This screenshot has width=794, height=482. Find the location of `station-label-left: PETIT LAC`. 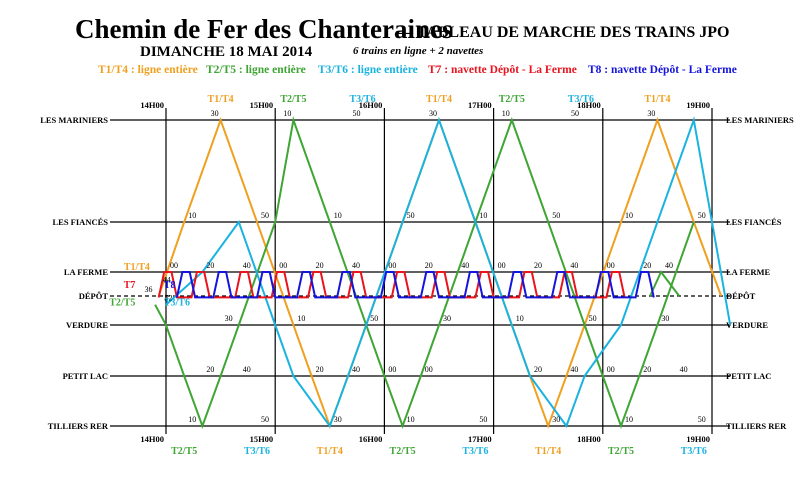

station-label-left: PETIT LAC is located at coordinates (85, 376).